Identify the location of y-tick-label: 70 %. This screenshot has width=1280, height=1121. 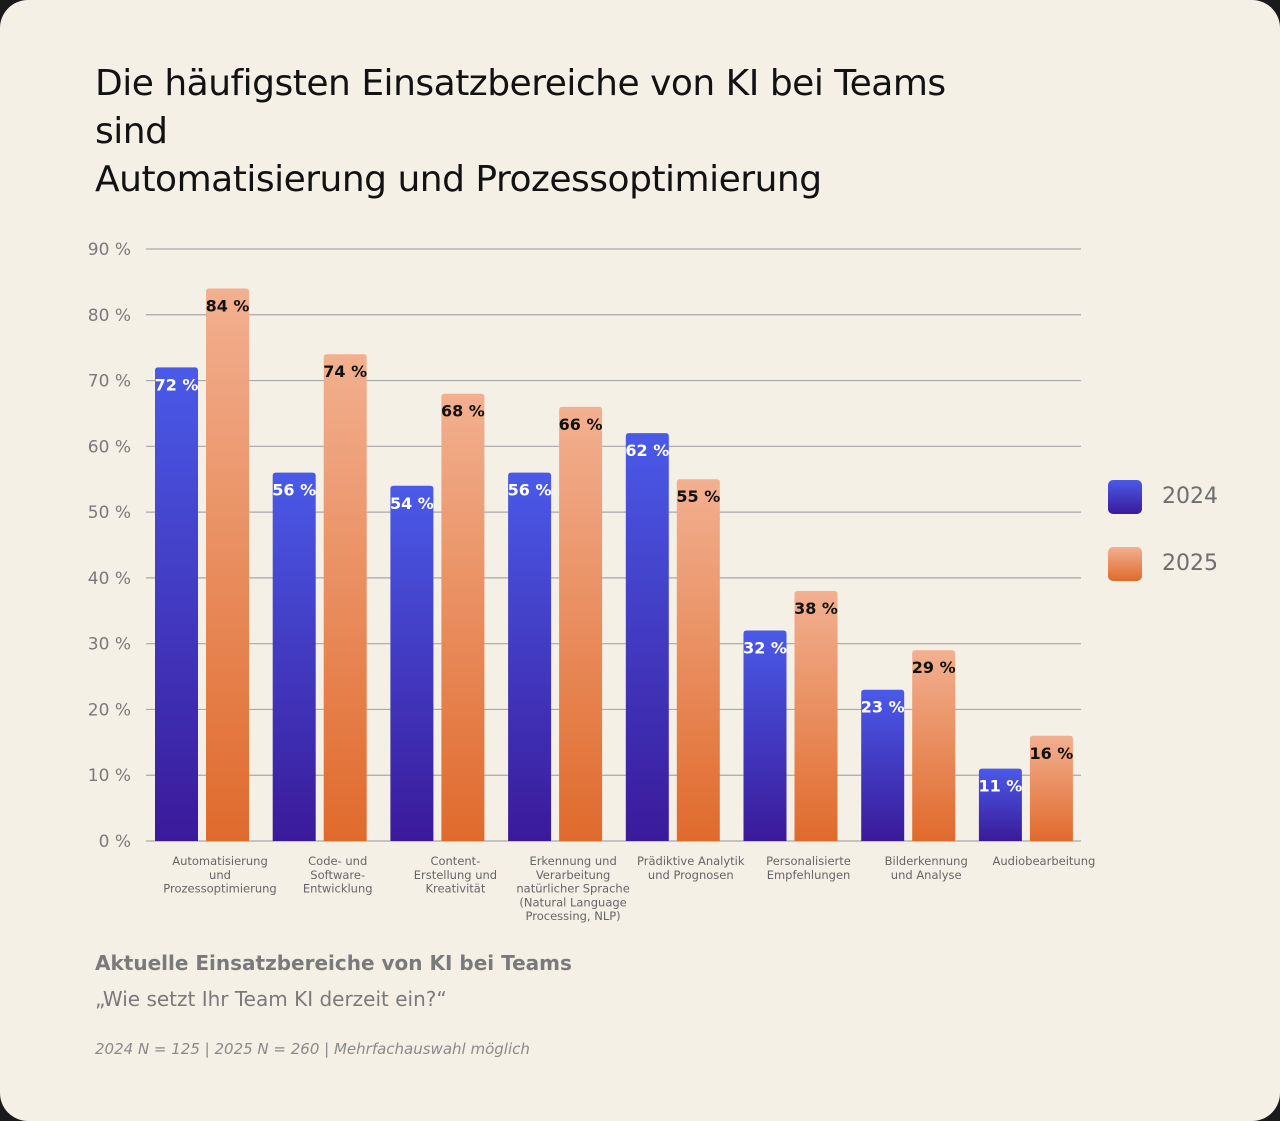
(109, 382).